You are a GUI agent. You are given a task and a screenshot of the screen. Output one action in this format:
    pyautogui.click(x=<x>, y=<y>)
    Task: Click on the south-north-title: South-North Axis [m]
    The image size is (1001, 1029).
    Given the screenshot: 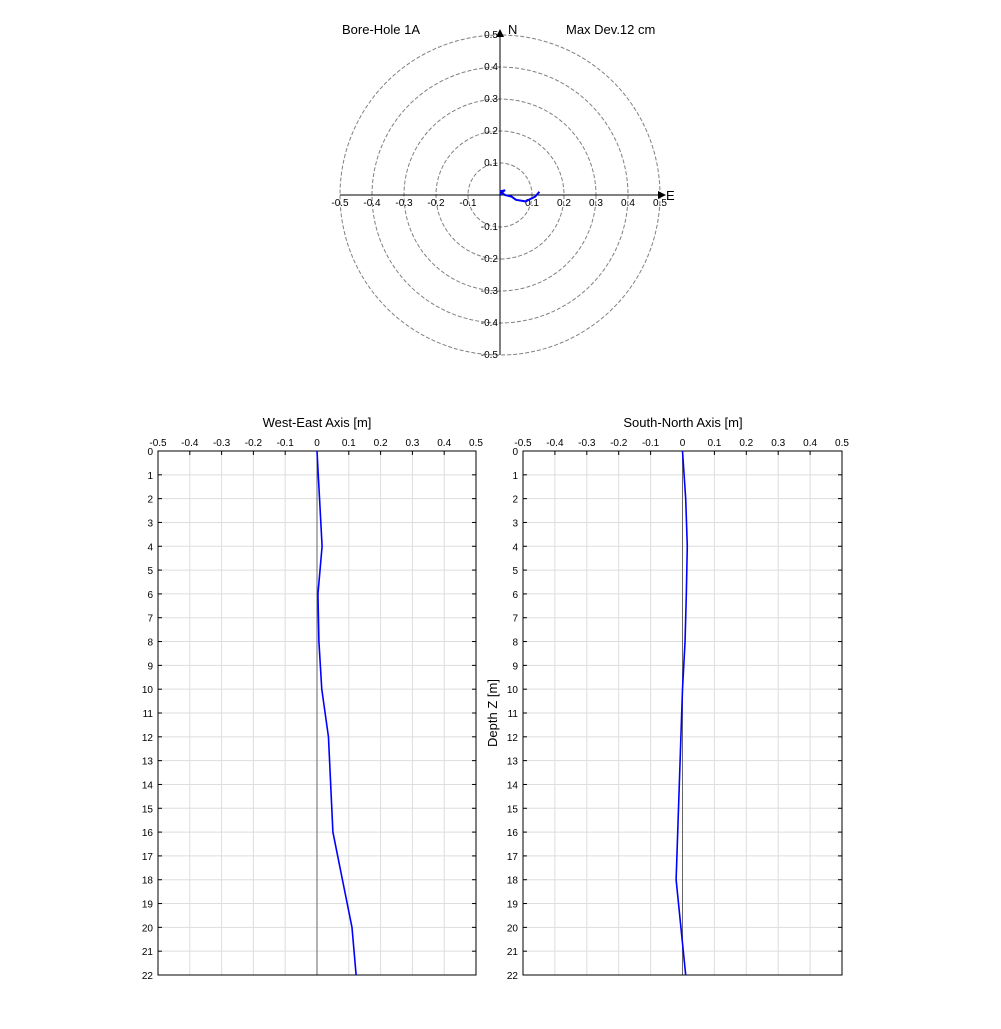 What is the action you would take?
    pyautogui.click(x=682, y=422)
    